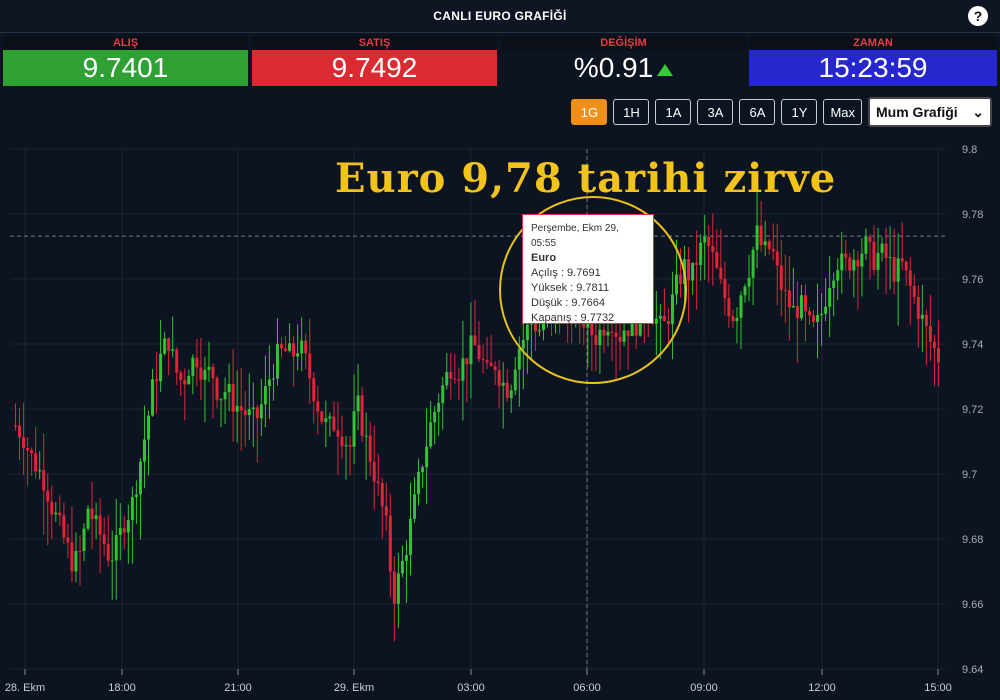 This screenshot has width=1000, height=700. Describe the element at coordinates (972, 215) in the screenshot. I see `y-tick-label: 9.78` at that location.